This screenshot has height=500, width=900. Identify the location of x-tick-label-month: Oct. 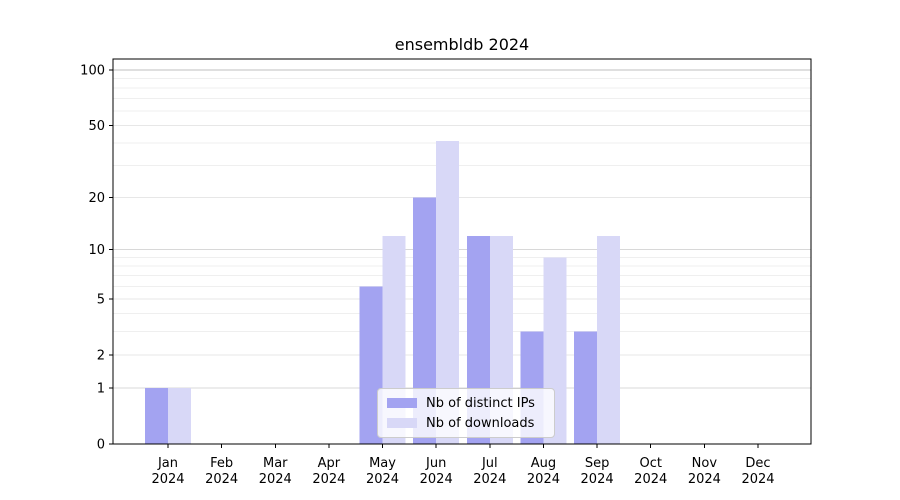
(650, 463).